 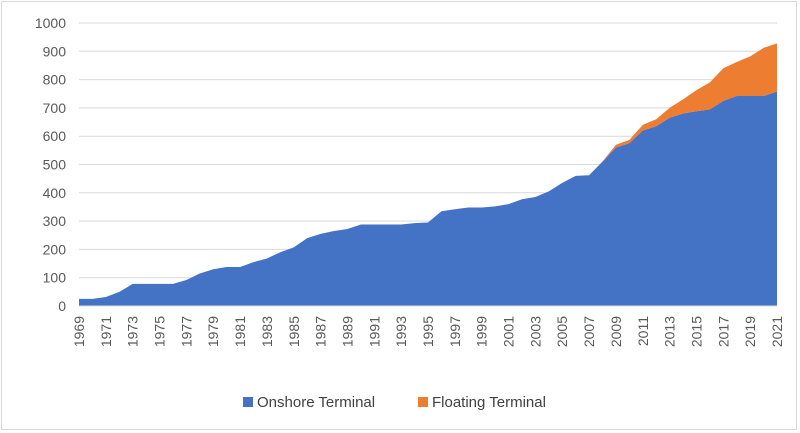 I want to click on y-tick-label: 400, so click(x=55, y=193).